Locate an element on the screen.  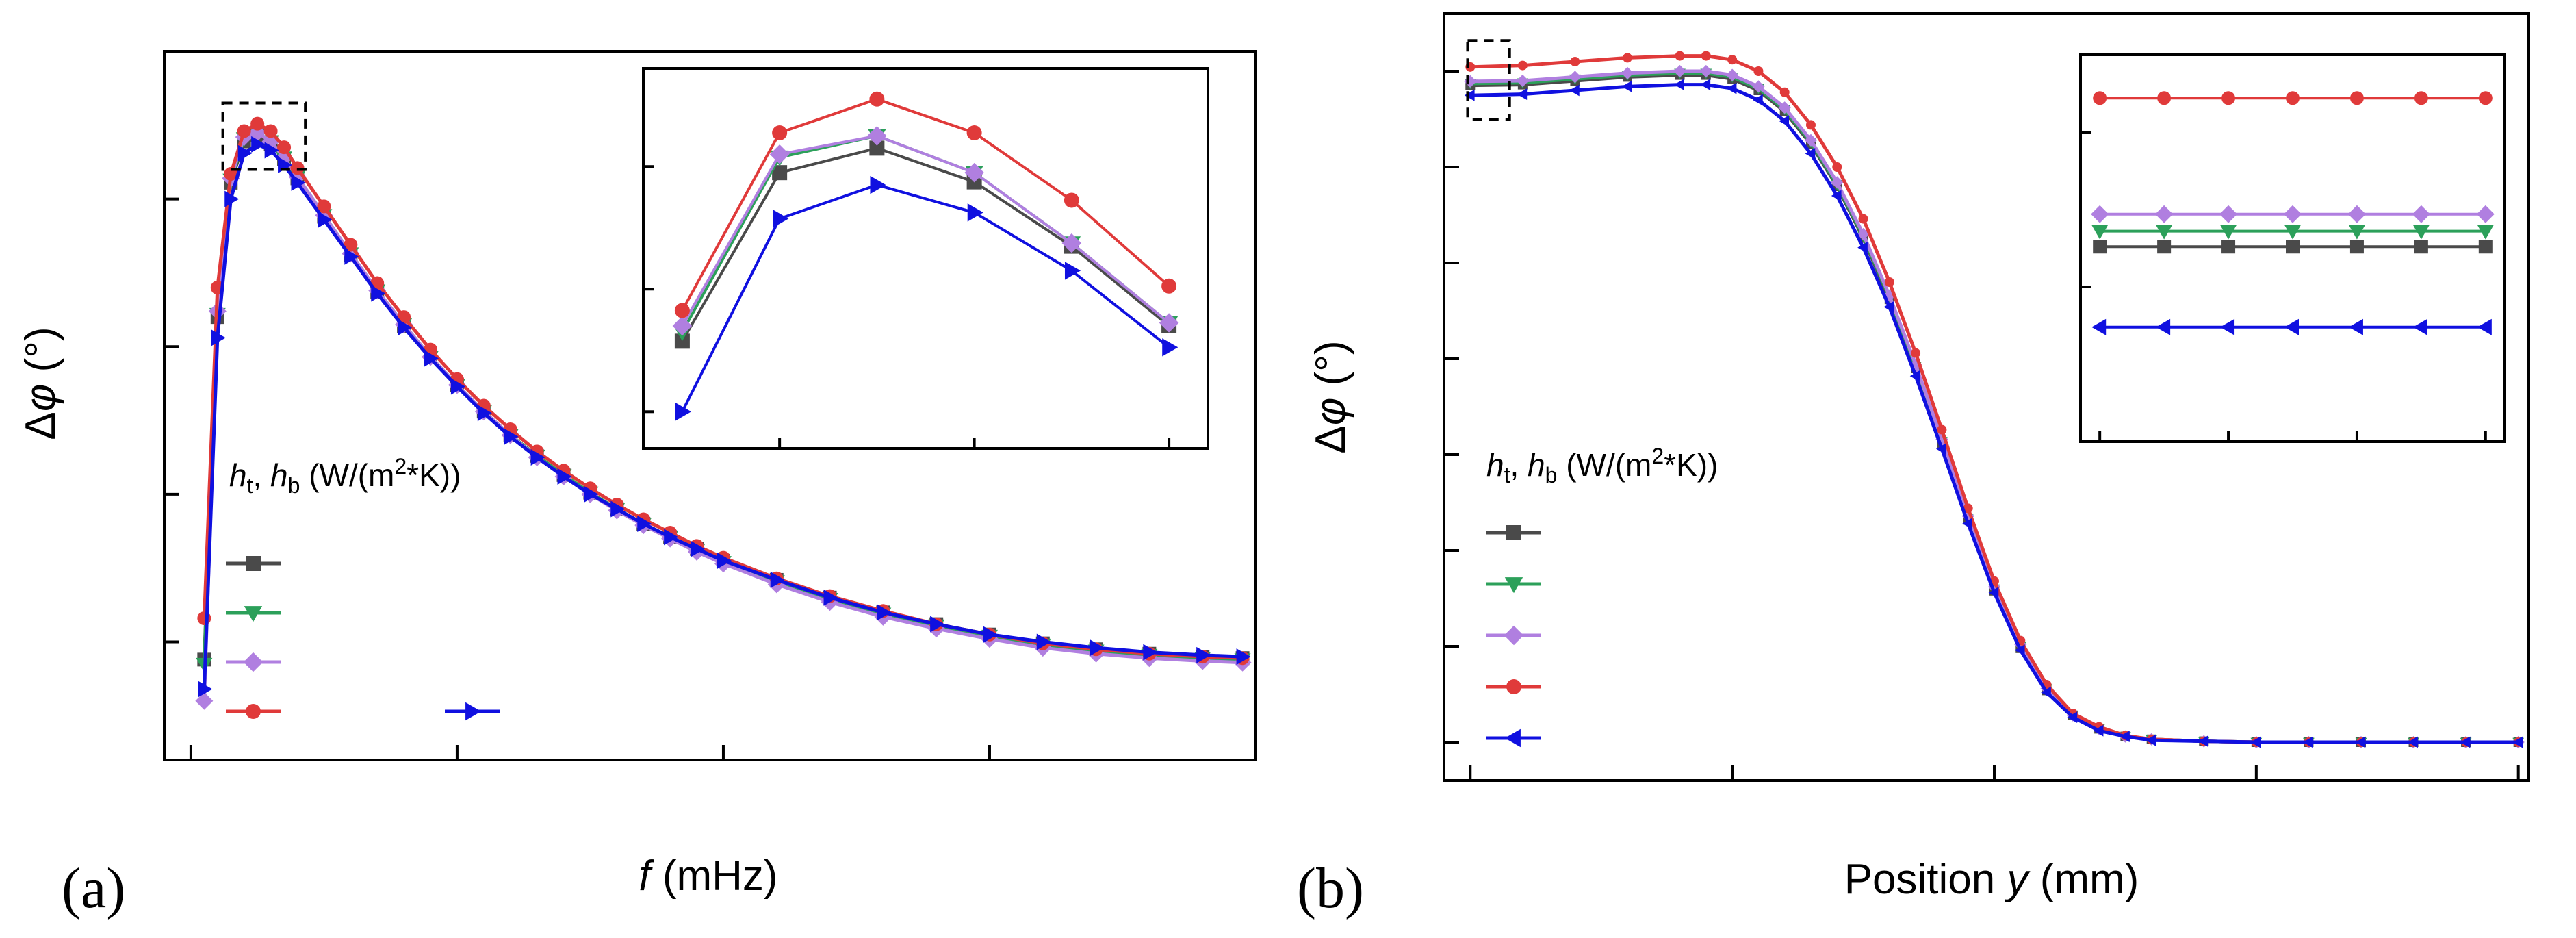
b-inset-plot-frame is located at coordinates (2292, 248).